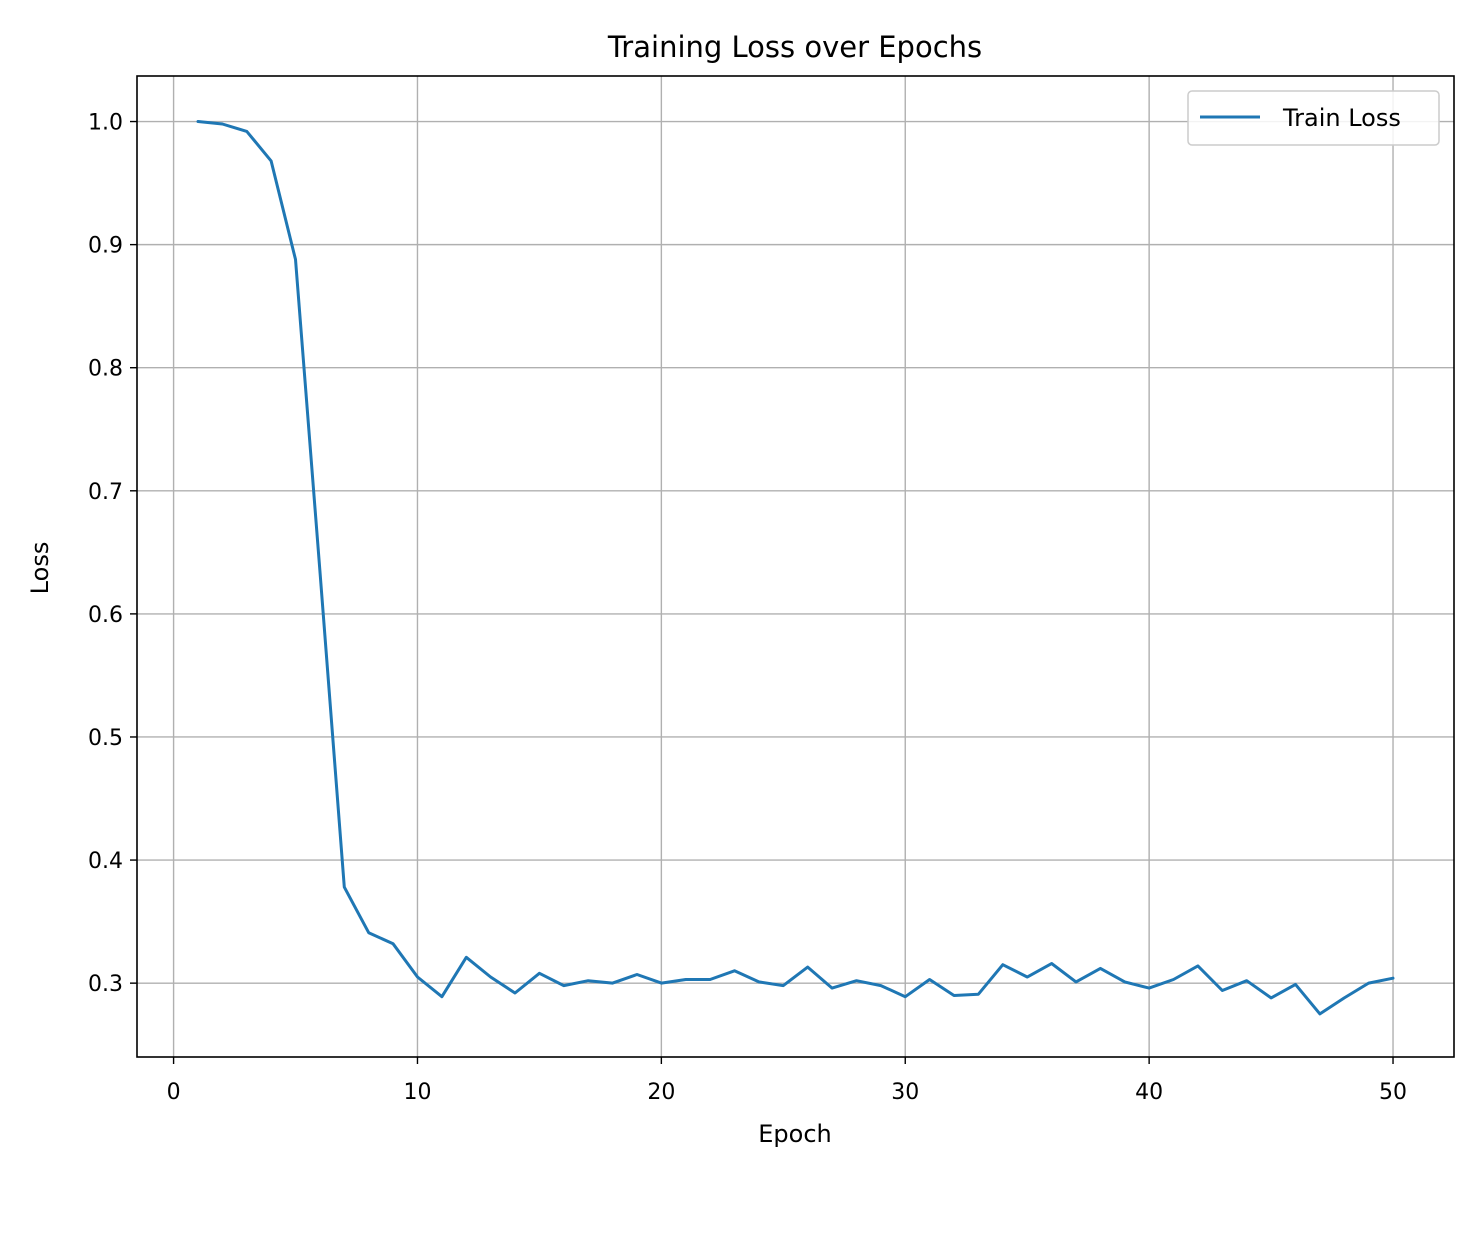 The width and height of the screenshot is (1476, 1256). Describe the element at coordinates (105, 738) in the screenshot. I see `y-tick-label: 0.5` at that location.